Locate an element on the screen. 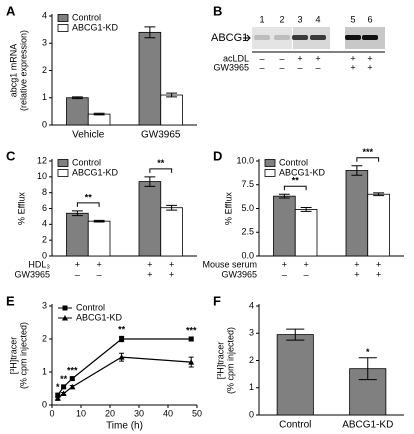 This screenshot has width=414, height=434. panel-label: B is located at coordinates (217, 10).